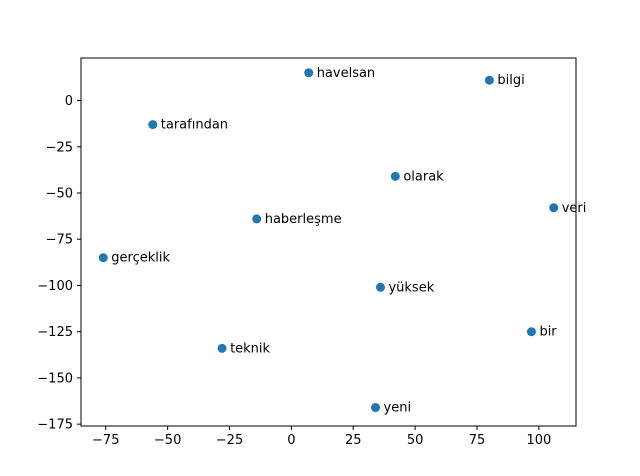  I want to click on x-axis: −75 −50 −25 0 25 50 75 100, so click(321, 437).